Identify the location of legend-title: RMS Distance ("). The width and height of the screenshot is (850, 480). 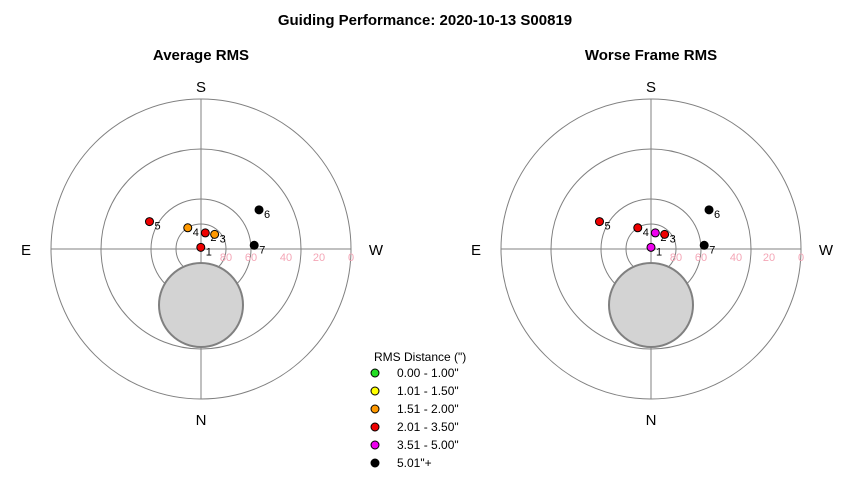
(420, 357).